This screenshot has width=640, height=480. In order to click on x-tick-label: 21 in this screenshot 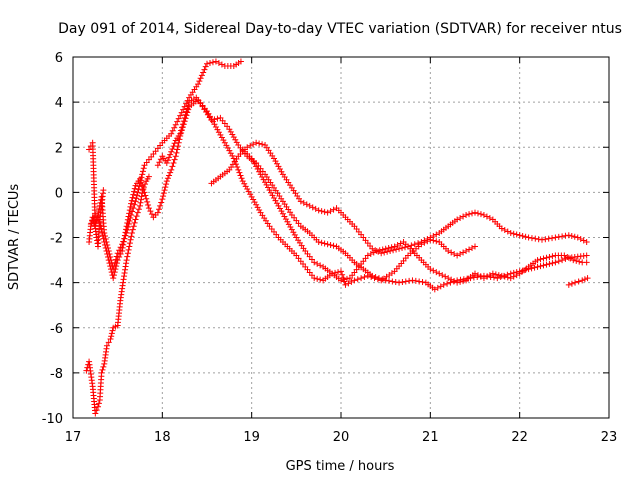, I will do `click(430, 437)`.